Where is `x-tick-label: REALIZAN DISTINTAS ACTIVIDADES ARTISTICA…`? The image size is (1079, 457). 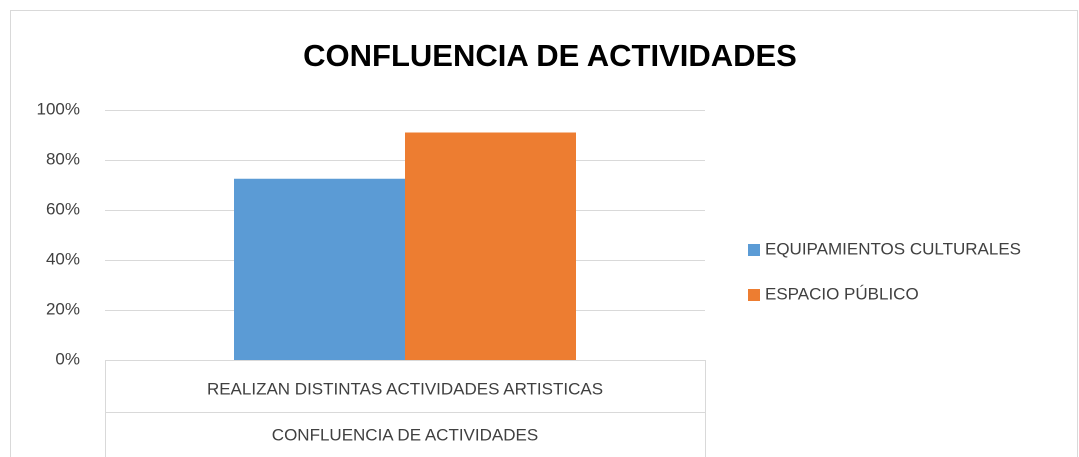
x-tick-label: REALIZAN DISTINTAS ACTIVIDADES ARTISTICA… is located at coordinates (405, 388).